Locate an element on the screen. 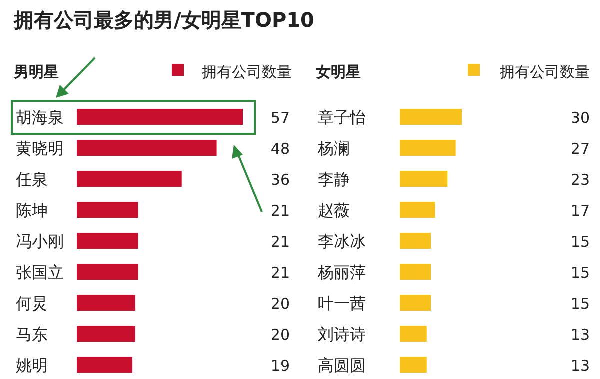  data-label: 27 is located at coordinates (580, 149).